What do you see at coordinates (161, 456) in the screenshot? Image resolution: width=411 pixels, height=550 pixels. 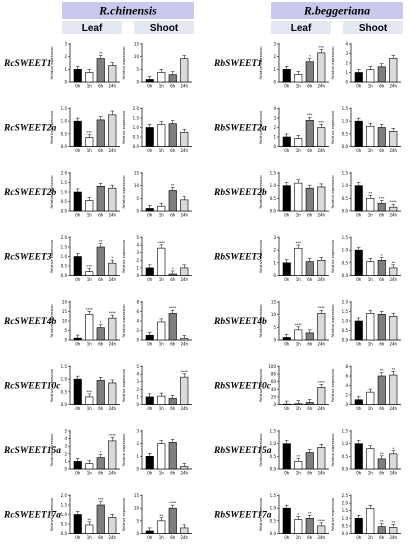 I see `bar-rcsweet15a-shoot-1h` at bounding box center [161, 456].